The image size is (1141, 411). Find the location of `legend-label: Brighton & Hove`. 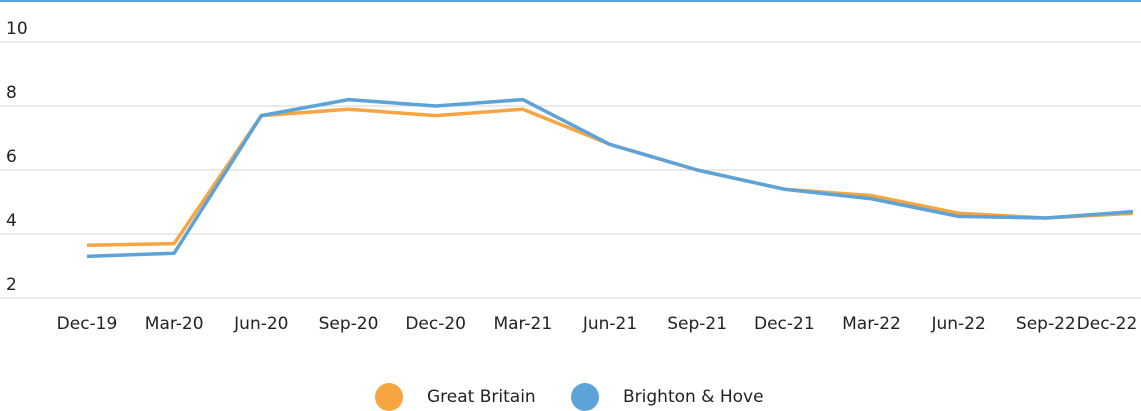

legend-label: Brighton & Hove is located at coordinates (693, 397).